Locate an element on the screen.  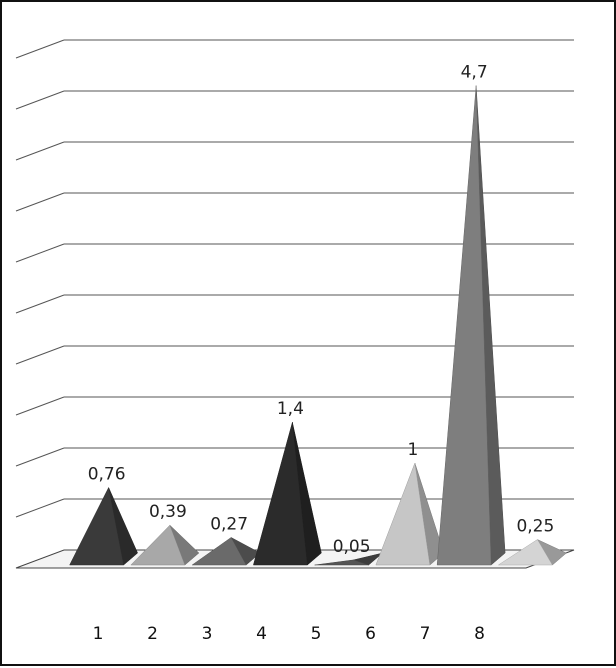
category-label: 2 is located at coordinates (152, 634).